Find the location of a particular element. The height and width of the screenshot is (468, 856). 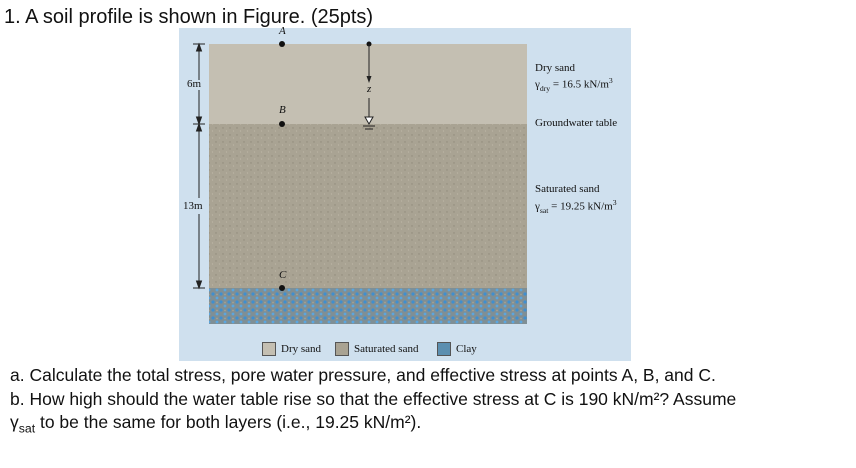

legend-swatch-dry-sand is located at coordinates (269, 349).